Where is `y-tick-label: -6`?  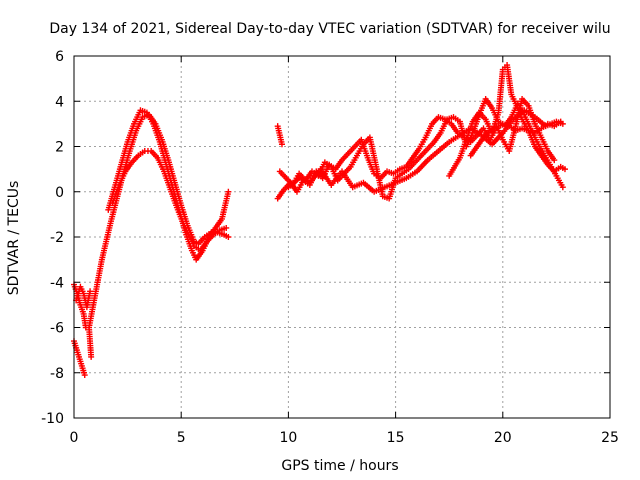 y-tick-label: -6 is located at coordinates (57, 329).